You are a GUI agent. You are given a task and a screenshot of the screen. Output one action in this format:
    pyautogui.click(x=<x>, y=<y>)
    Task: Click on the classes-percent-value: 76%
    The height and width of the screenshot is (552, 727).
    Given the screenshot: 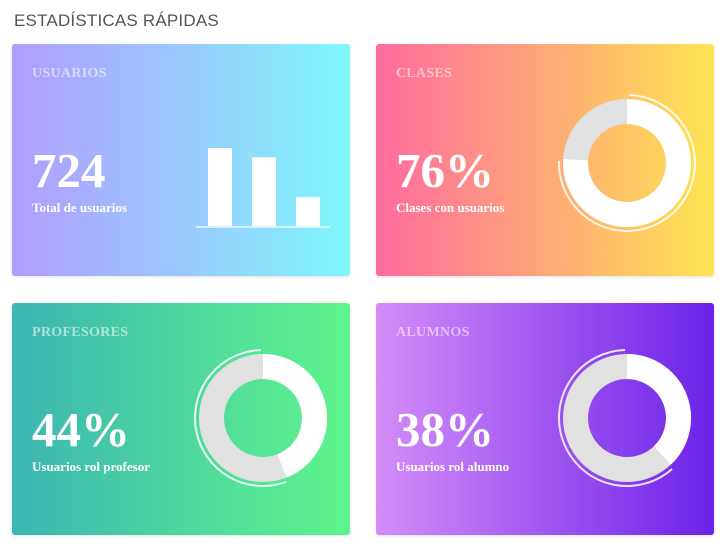 What is the action you would take?
    pyautogui.click(x=445, y=170)
    